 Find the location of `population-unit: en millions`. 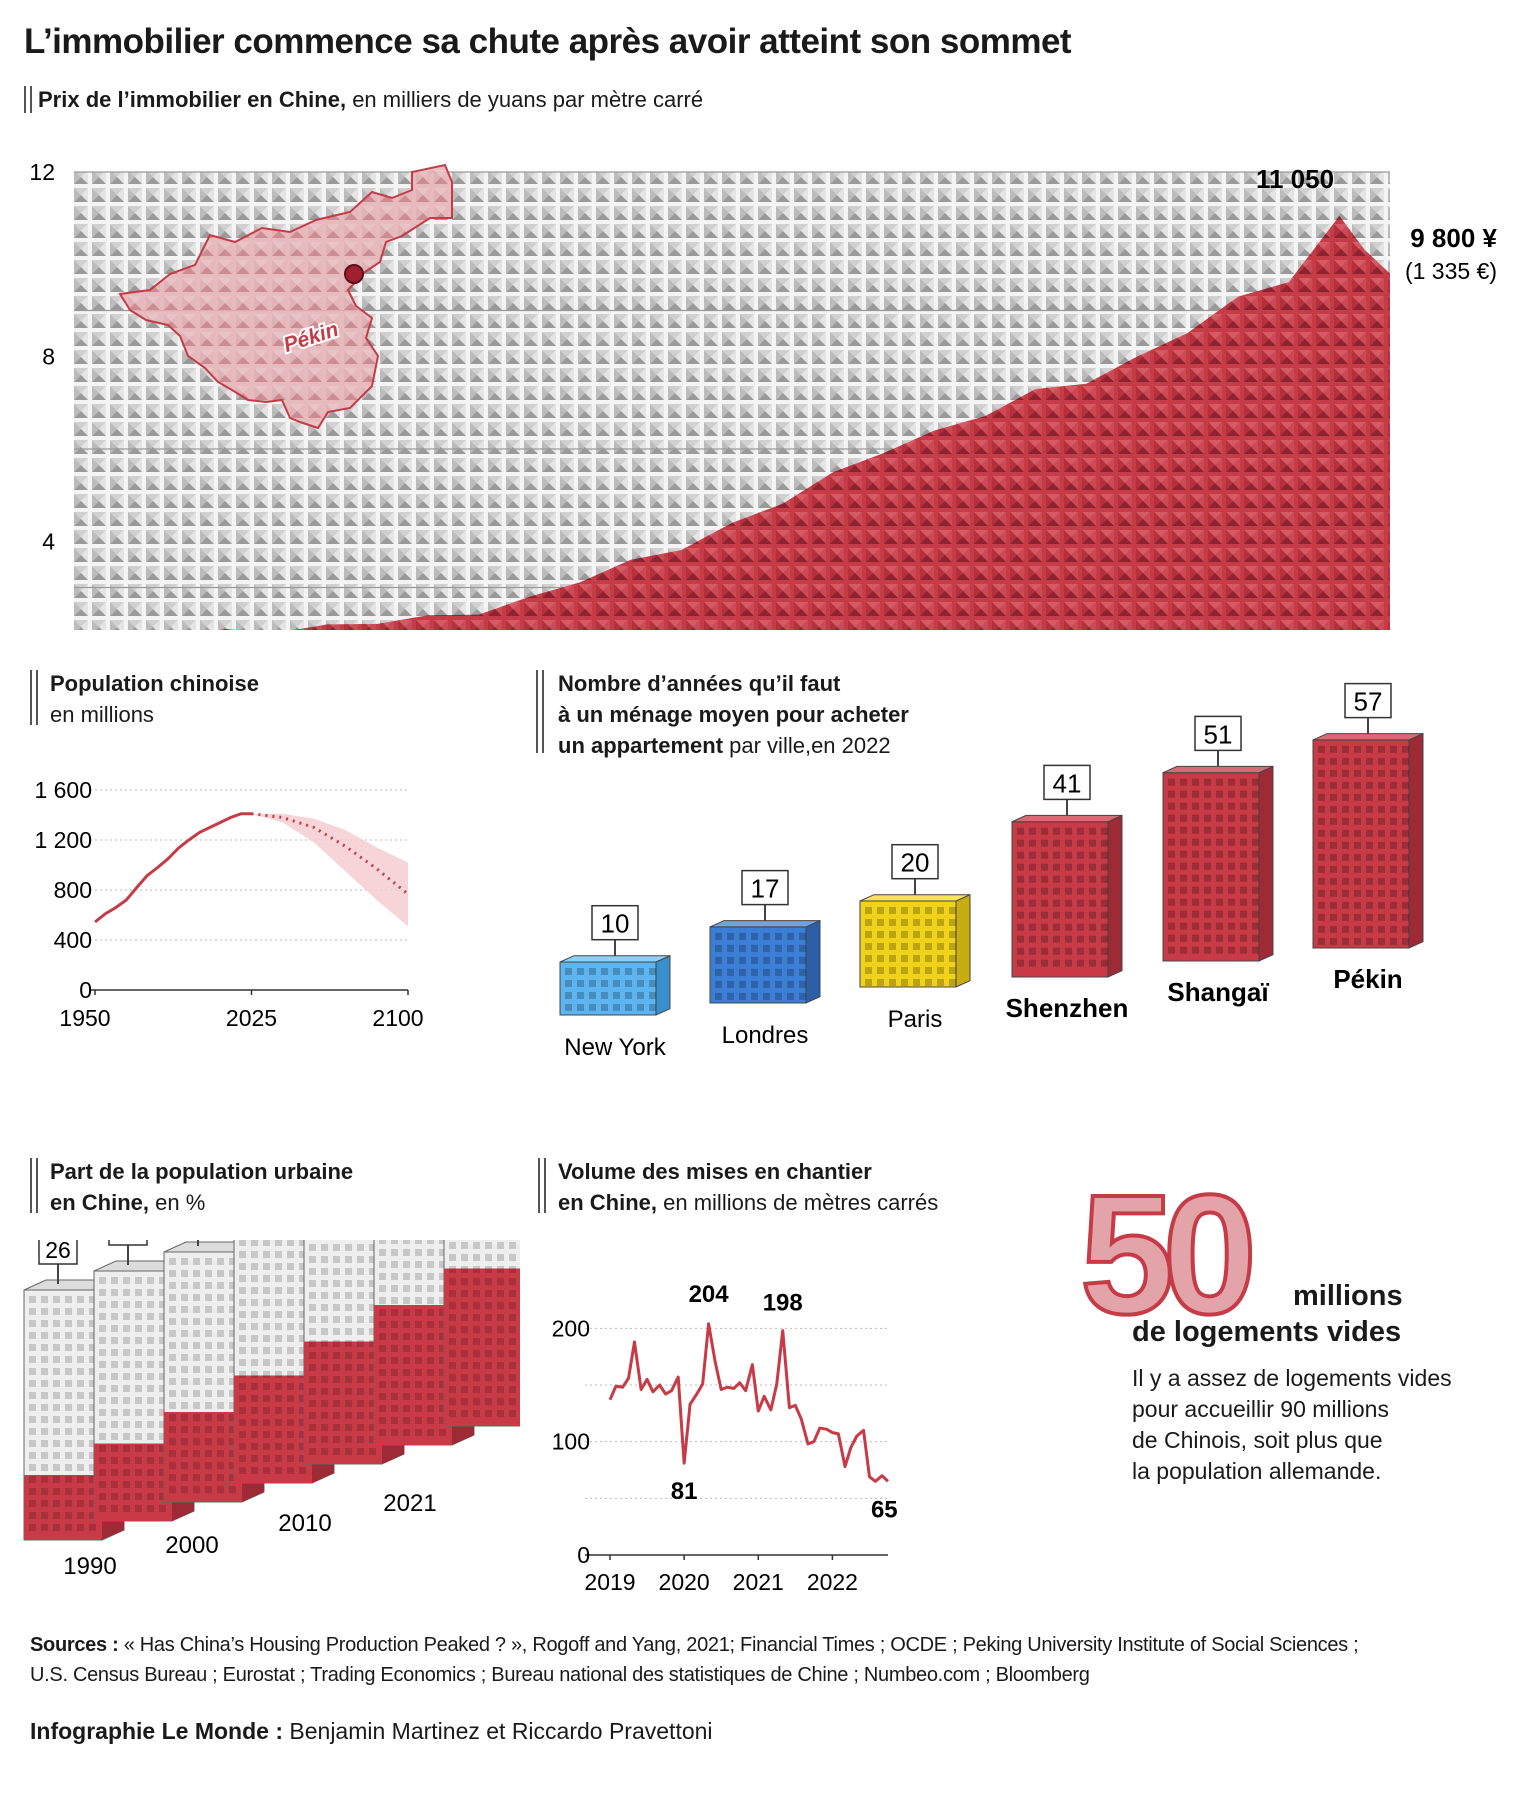

population-unit: en millions is located at coordinates (102, 714).